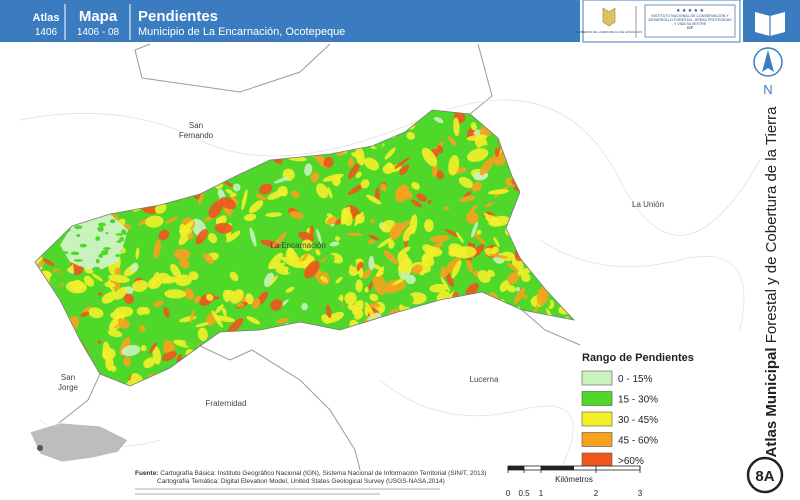 Image resolution: width=800 pixels, height=500 pixels. Describe the element at coordinates (690, 28) in the screenshot. I see `institute-acronym: ICF` at that location.